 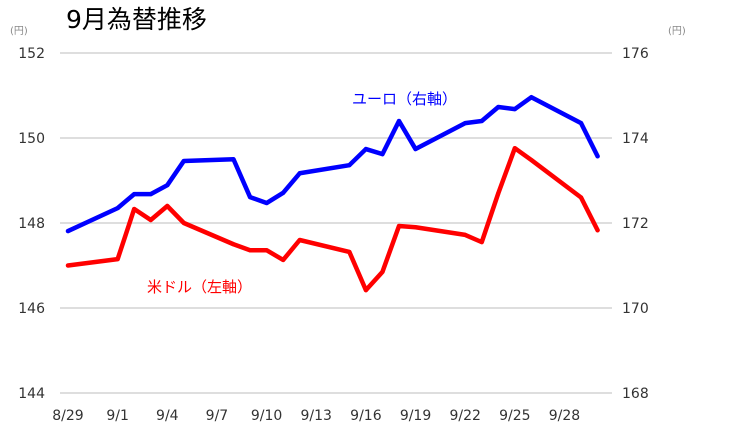 I want to click on x-tick-label: 9/28, so click(x=564, y=416).